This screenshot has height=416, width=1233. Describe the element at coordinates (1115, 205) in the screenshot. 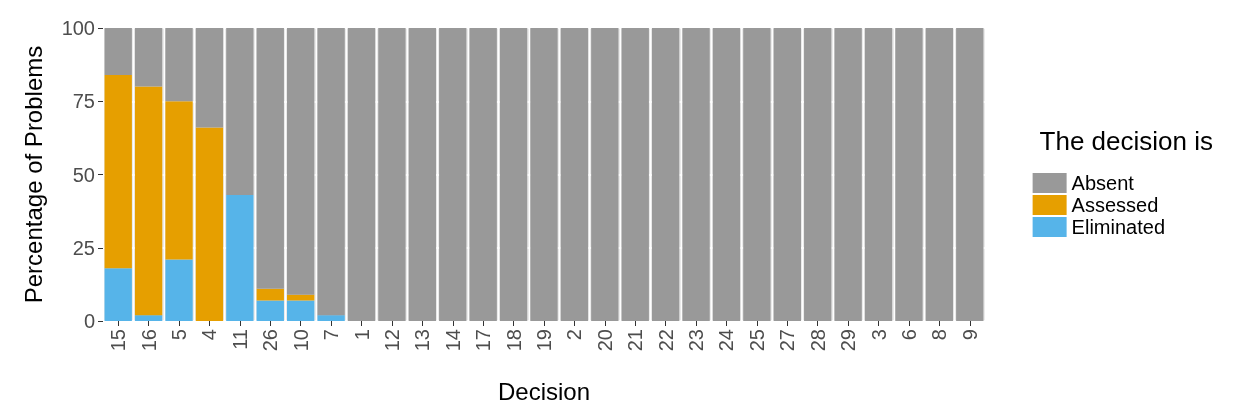

I see `legend-label: Assessed` at that location.